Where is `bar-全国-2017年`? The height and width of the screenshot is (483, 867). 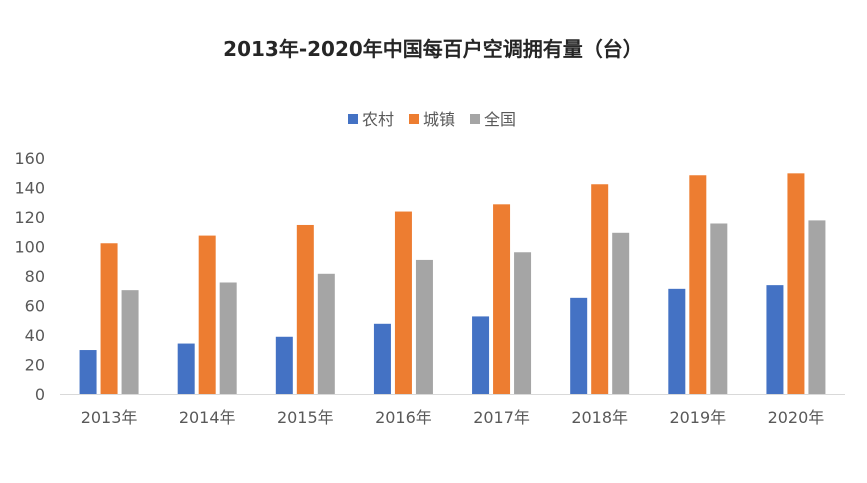 bar-全国-2017年 is located at coordinates (523, 323).